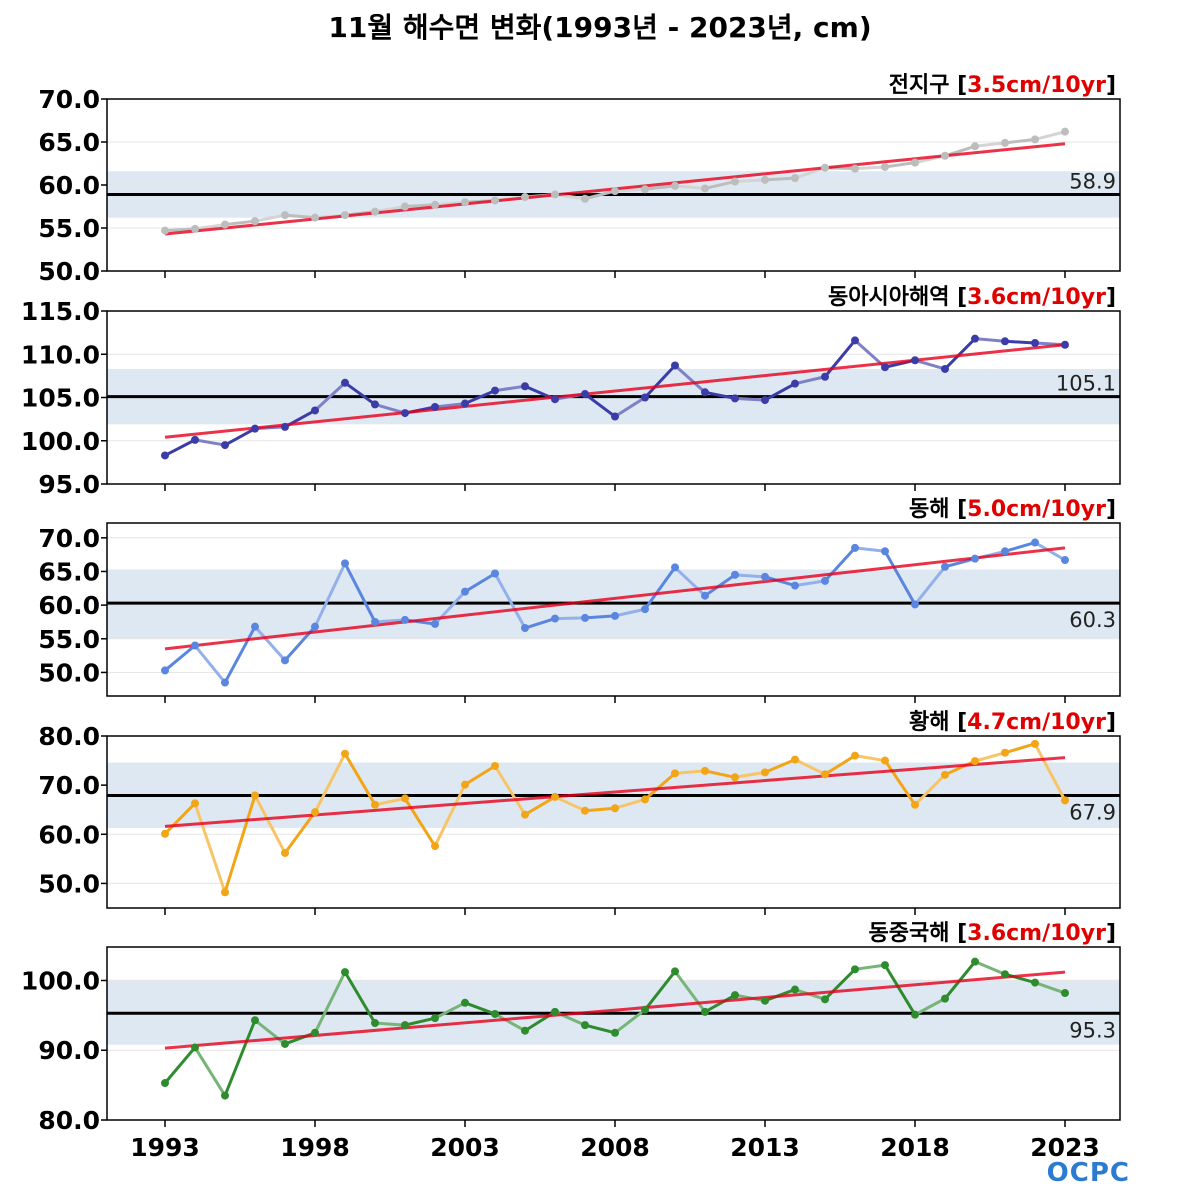  What do you see at coordinates (1111, 509) in the screenshot?
I see `bracket: ]` at bounding box center [1111, 509].